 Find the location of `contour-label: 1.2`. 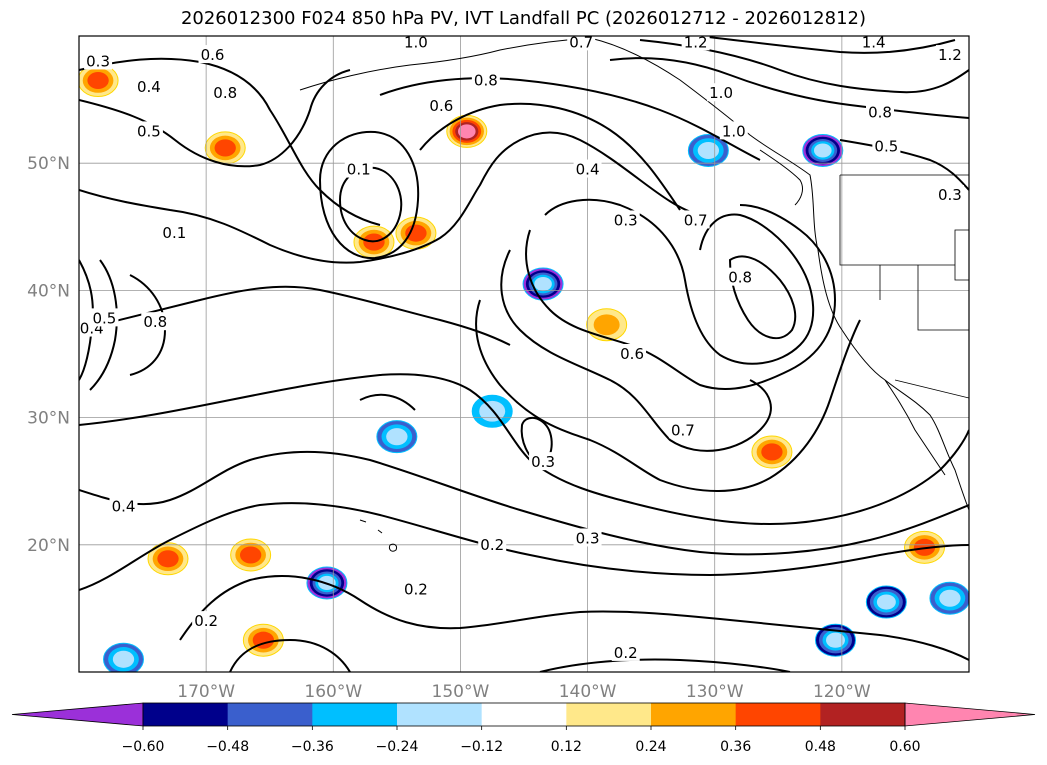

contour-label: 1.2 is located at coordinates (696, 42).